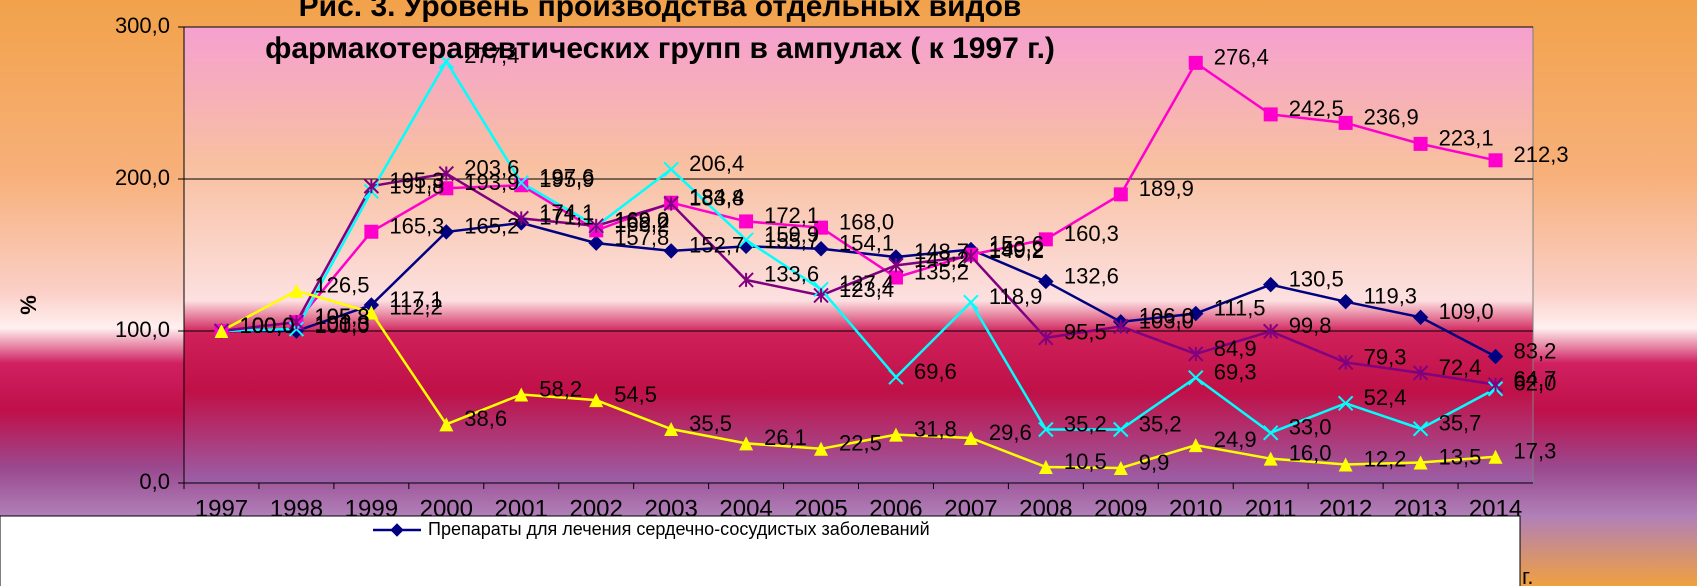  Describe the element at coordinates (1085, 332) in the screenshot. I see `data-label: 95,5` at that location.